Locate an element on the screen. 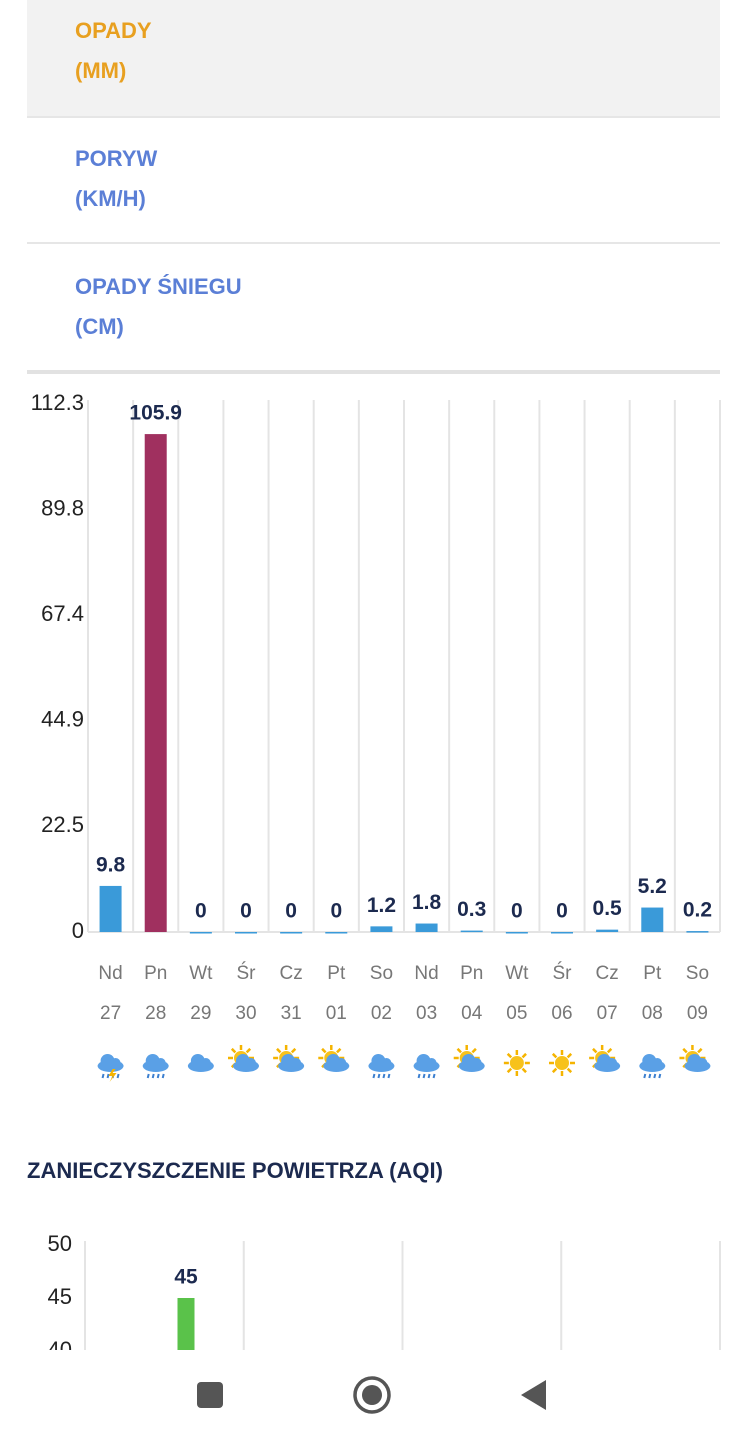 Image resolution: width=746 pixels, height=1445 pixels. tab-label: OPADY ŚNIEGU is located at coordinates (158, 286).